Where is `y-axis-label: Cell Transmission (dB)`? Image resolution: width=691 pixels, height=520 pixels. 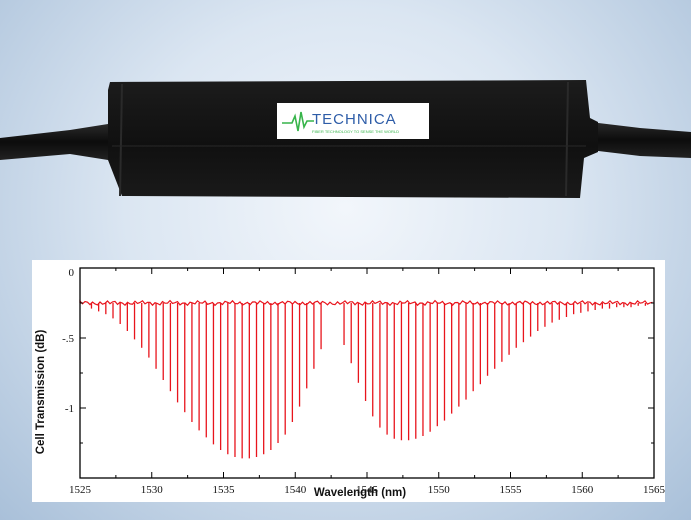
y-axis-label: Cell Transmission (dB) is located at coordinates (41, 392).